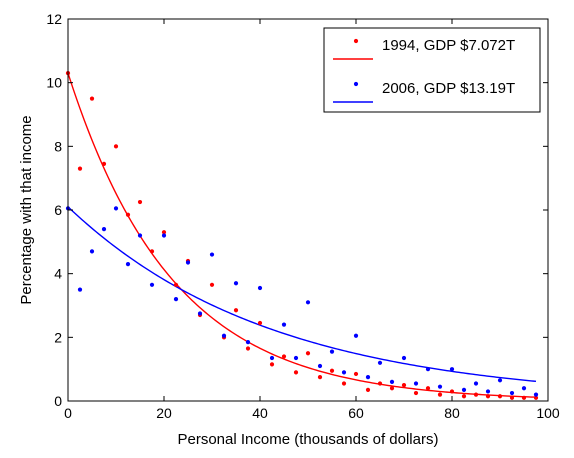  I want to click on y-tick-label: 0, so click(58, 401).